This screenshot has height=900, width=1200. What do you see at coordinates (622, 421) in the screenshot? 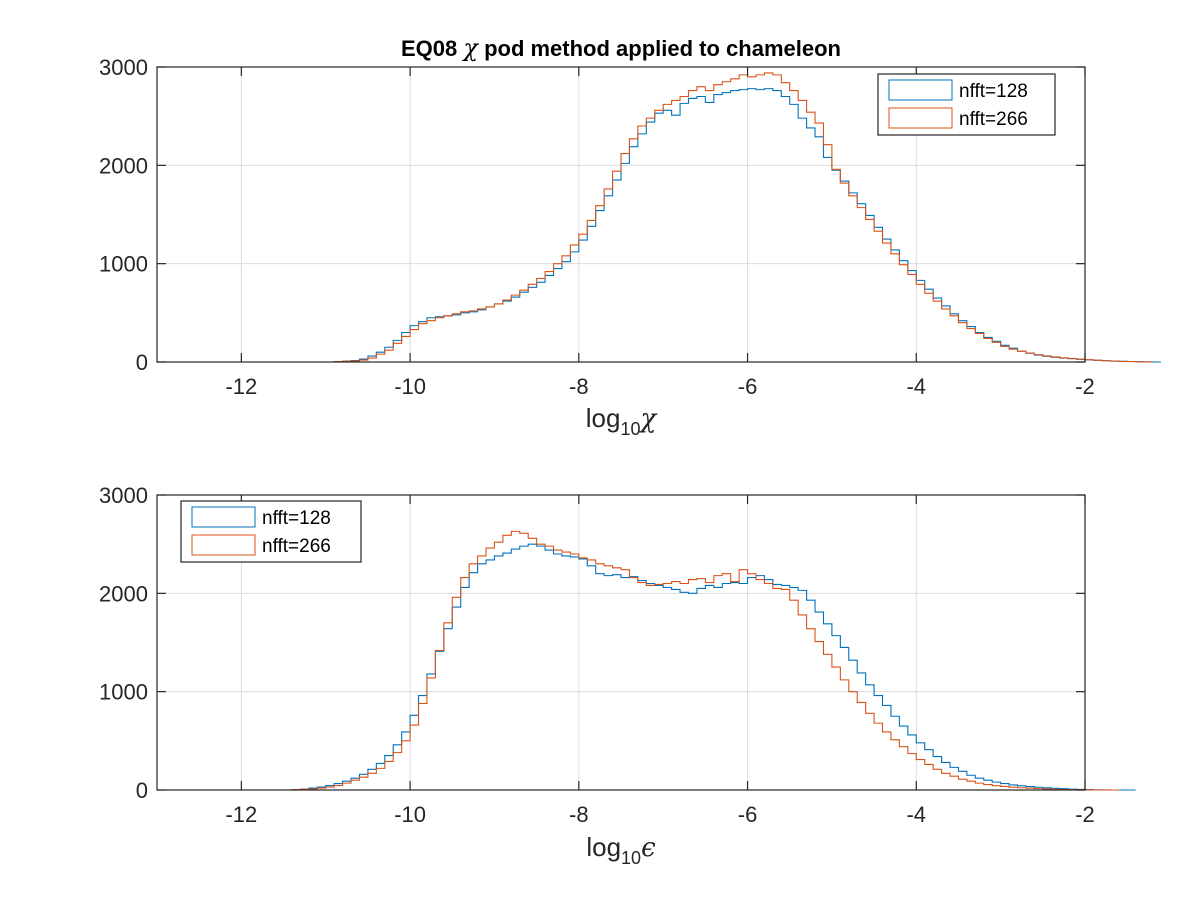
I see `top-x-axis-label: log10χ` at bounding box center [622, 421].